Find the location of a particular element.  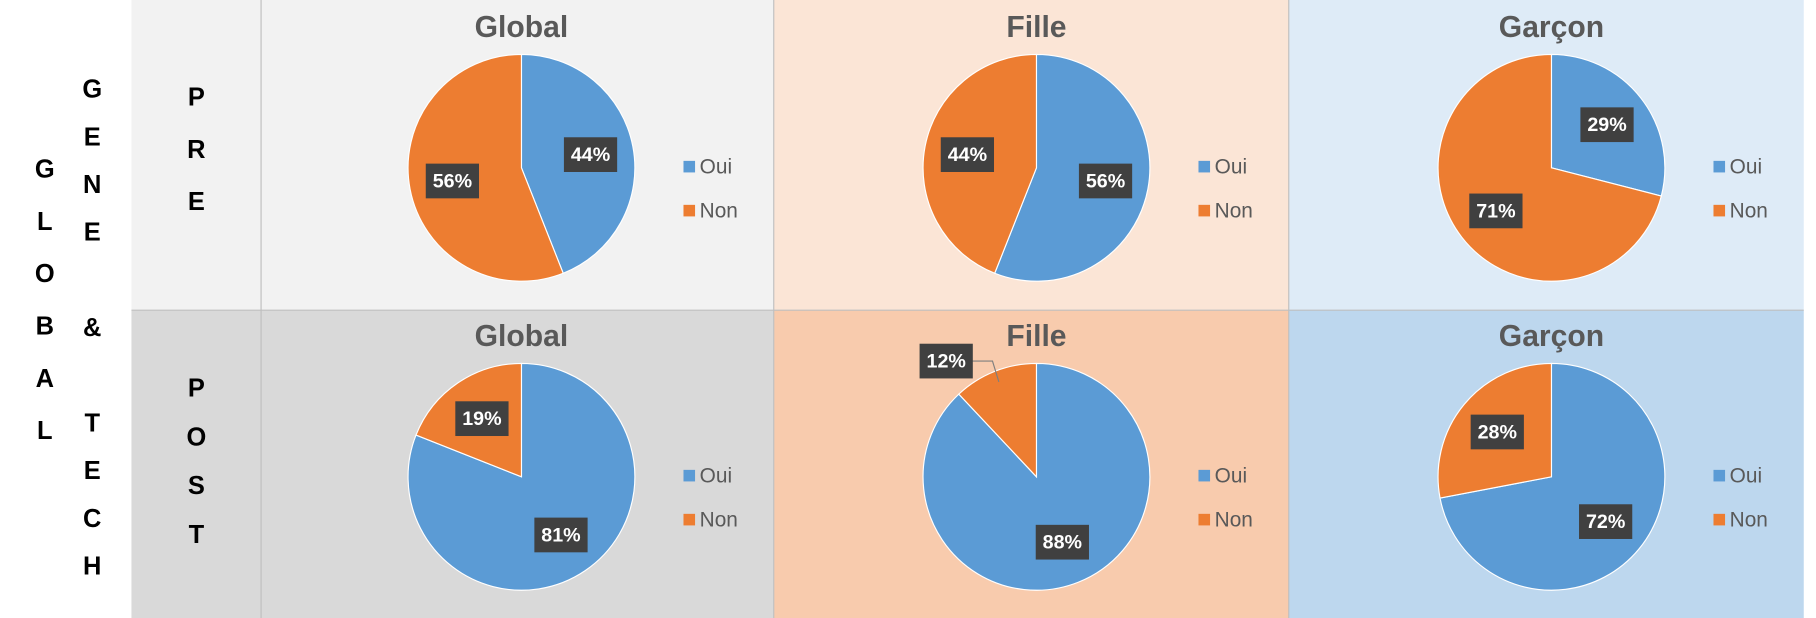

row-label: PRE is located at coordinates (196, 162).